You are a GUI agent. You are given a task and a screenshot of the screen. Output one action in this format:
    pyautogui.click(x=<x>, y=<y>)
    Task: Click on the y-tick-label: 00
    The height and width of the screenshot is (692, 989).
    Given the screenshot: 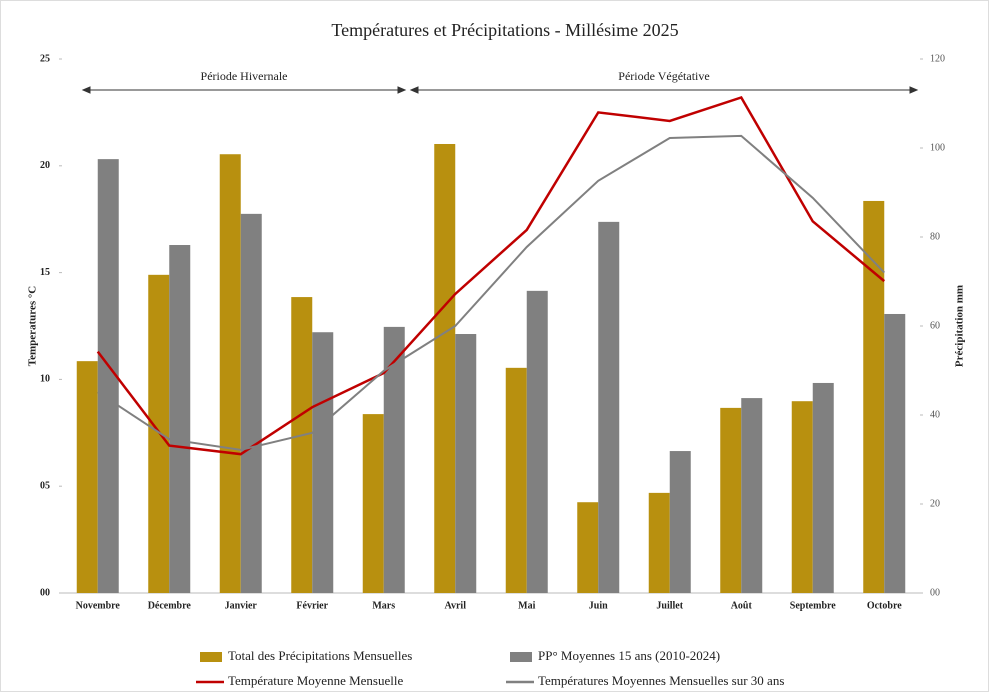 What is the action you would take?
    pyautogui.click(x=45, y=592)
    